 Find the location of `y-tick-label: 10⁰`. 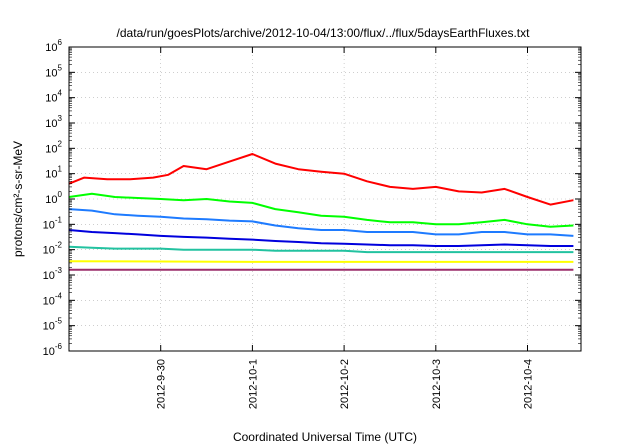

y-tick-label: 10⁰ is located at coordinates (53, 198).